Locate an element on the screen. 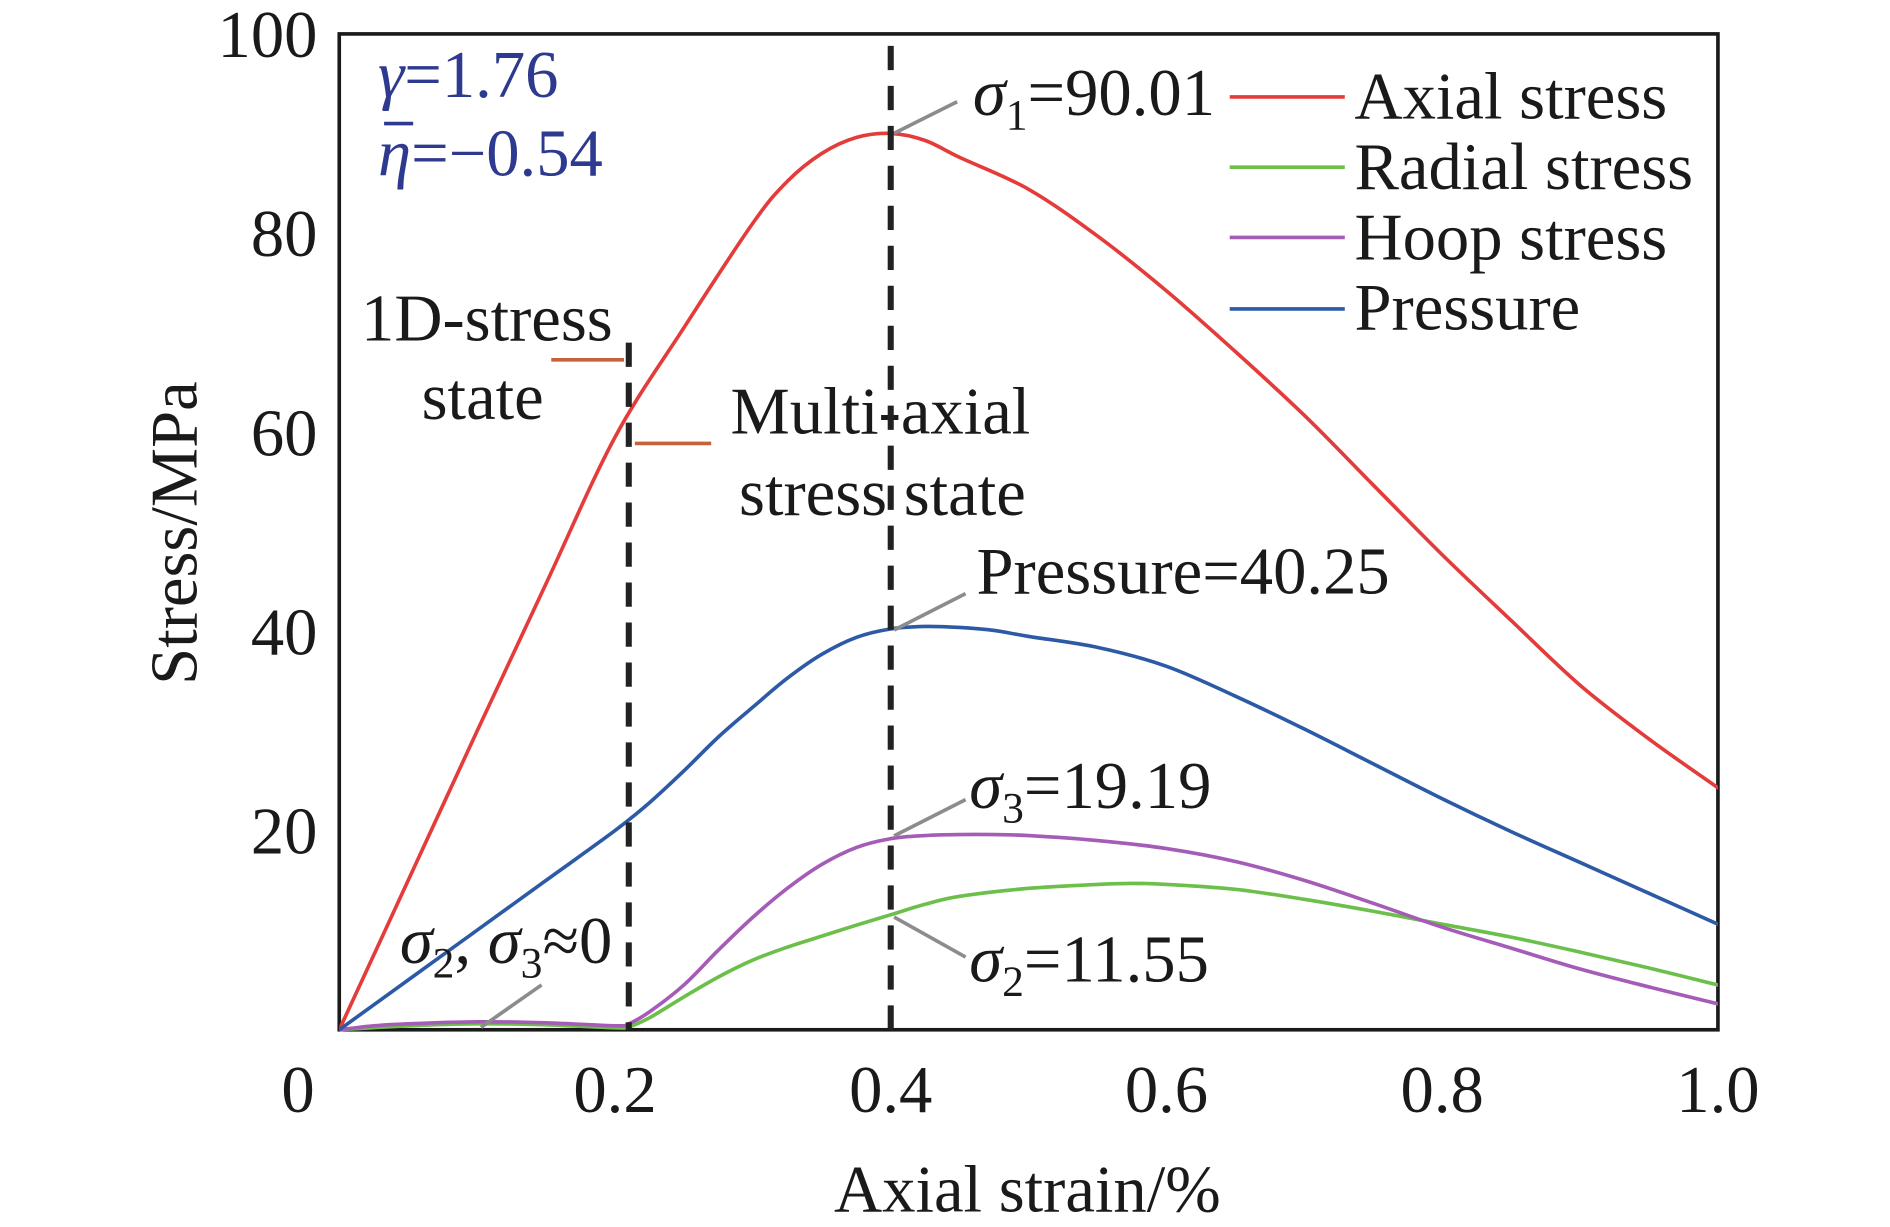  legend-label-hoop-stress: Hoop stress is located at coordinates (1510, 237).